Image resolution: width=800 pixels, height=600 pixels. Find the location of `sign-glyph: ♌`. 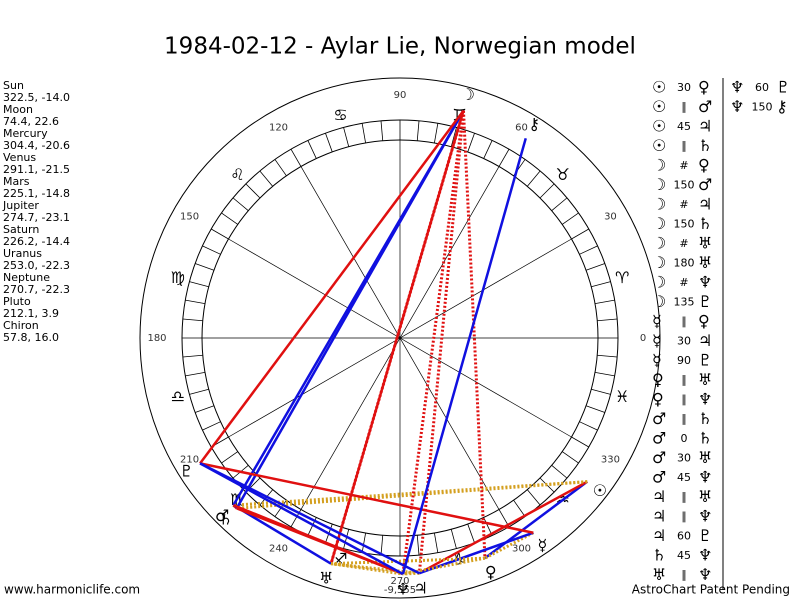

sign-glyph: ♌ is located at coordinates (237, 174).